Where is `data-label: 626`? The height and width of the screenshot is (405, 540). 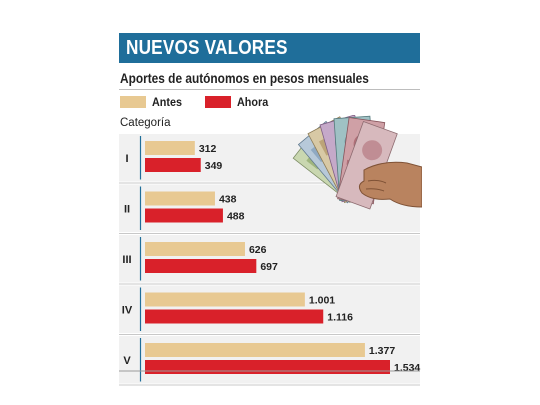 data-label: 626 is located at coordinates (258, 250).